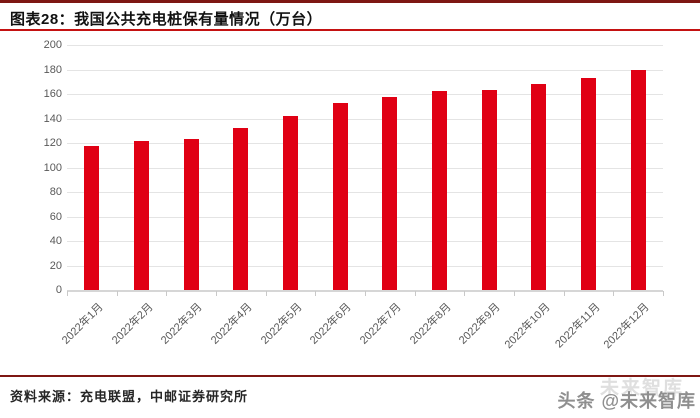 The height and width of the screenshot is (418, 700). Describe the element at coordinates (527, 326) in the screenshot. I see `x-axis-tick-label: 2022年10月` at that location.